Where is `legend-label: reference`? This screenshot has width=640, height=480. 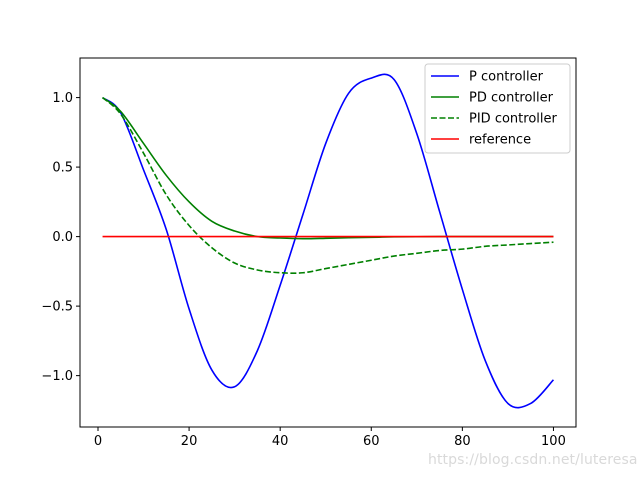
legend-label: reference is located at coordinates (500, 140).